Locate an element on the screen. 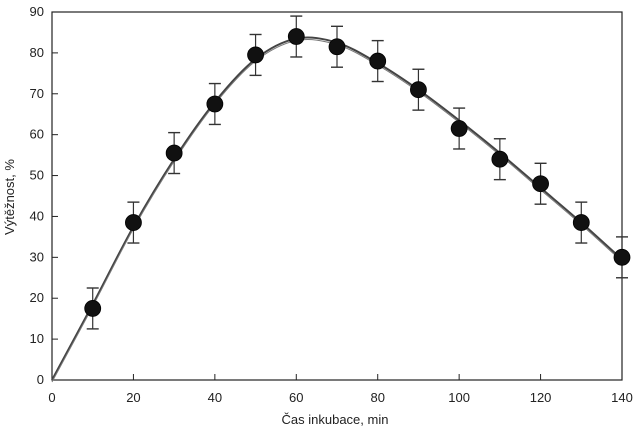 The height and width of the screenshot is (428, 637). x-tick-label: 80 is located at coordinates (377, 397).